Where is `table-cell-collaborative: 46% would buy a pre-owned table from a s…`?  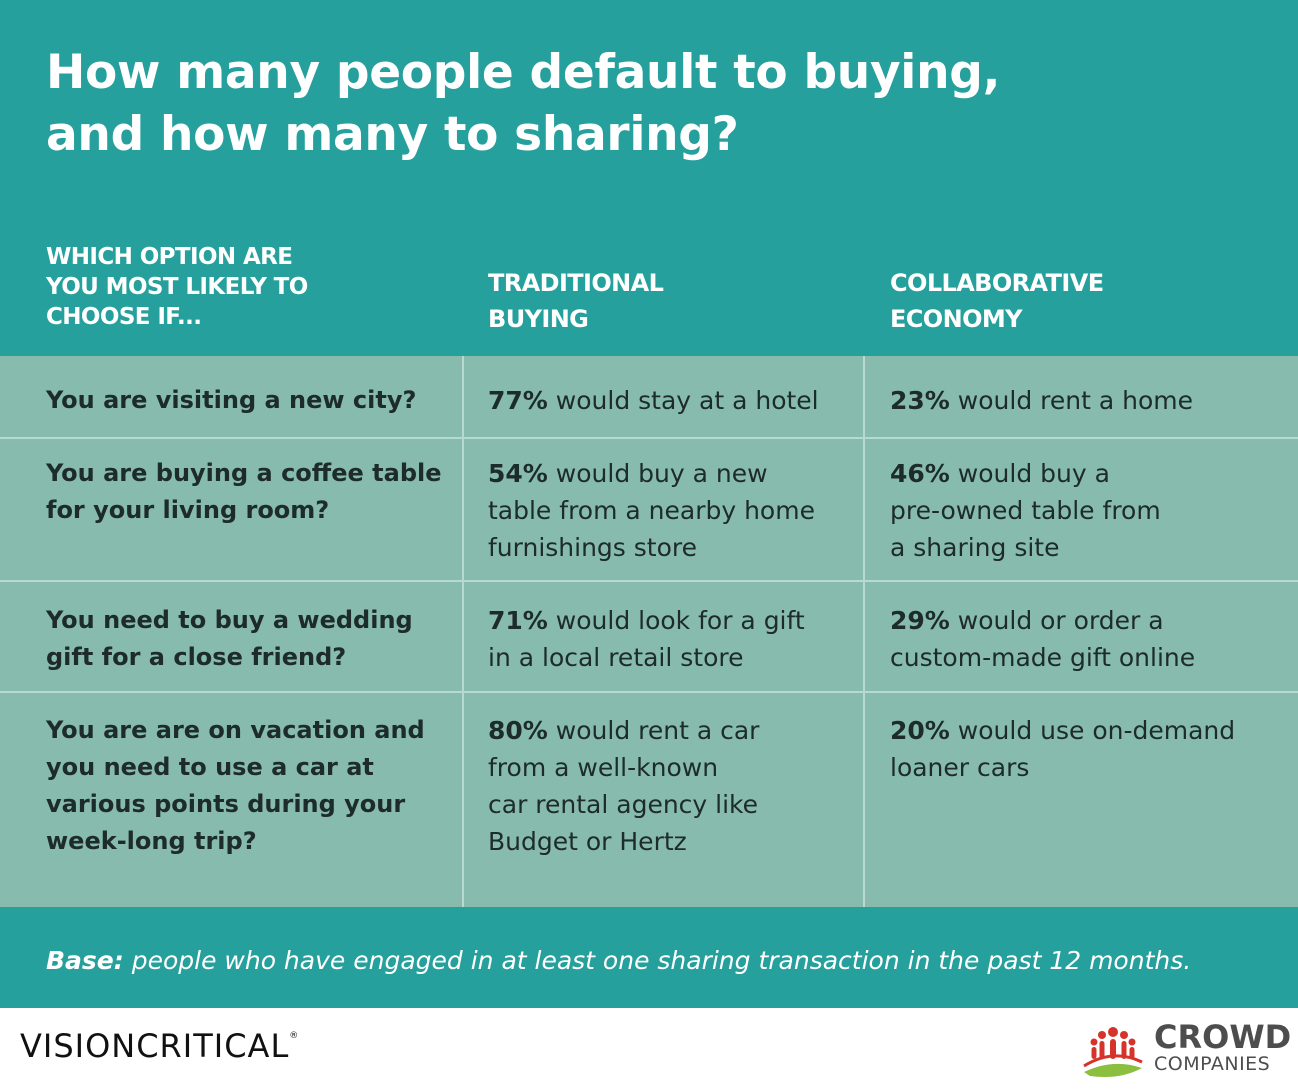 table-cell-collaborative: 46% would buy a pre-owned table from a s… is located at coordinates (1025, 510).